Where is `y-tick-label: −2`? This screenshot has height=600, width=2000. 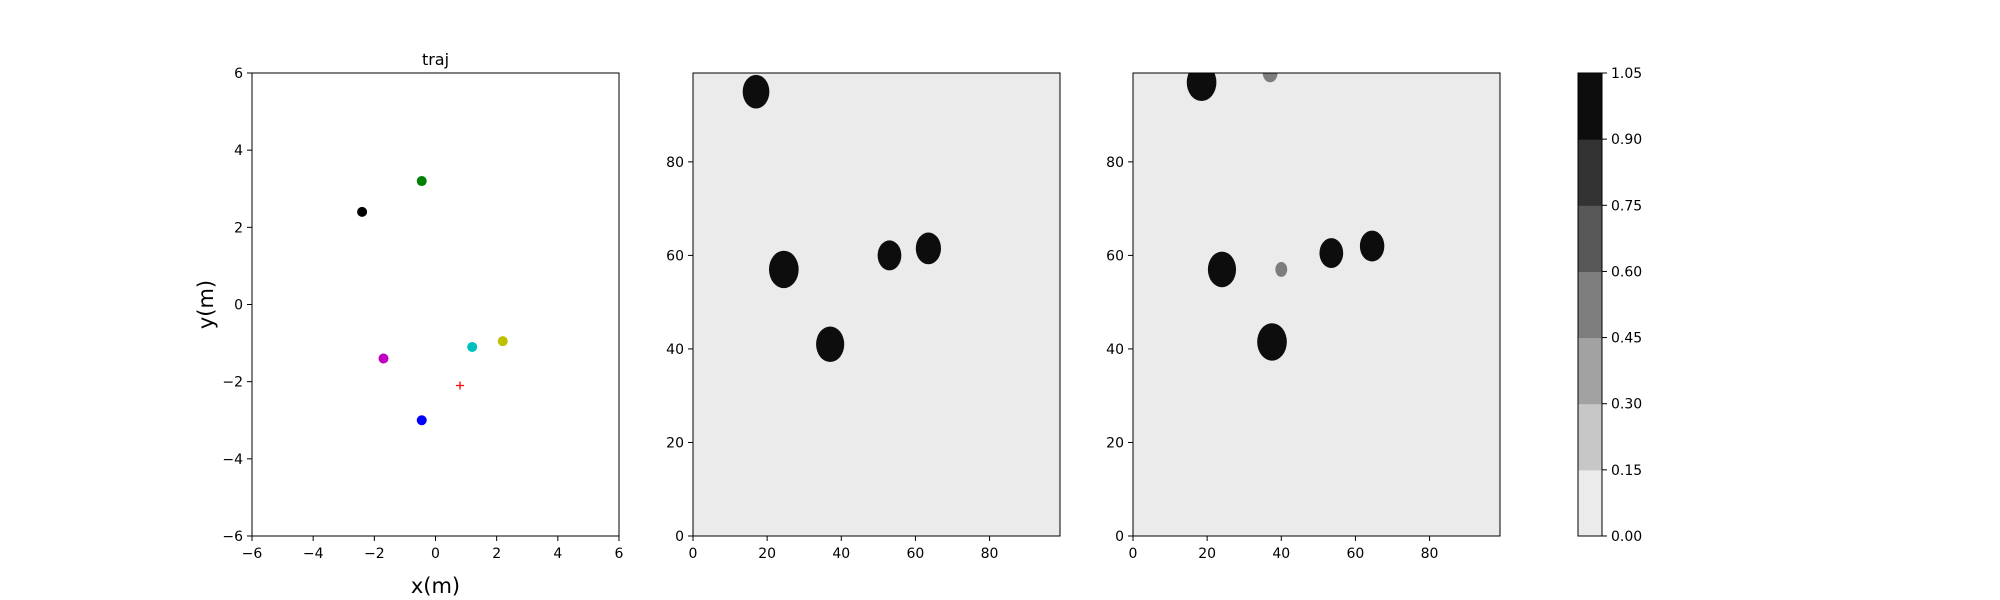 y-tick-label: −2 is located at coordinates (232, 383).